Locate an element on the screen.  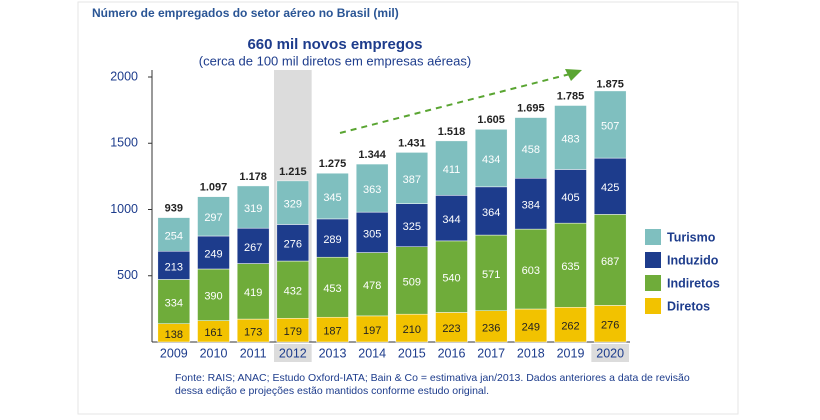
x-tick-label: 2020 is located at coordinates (610, 353).